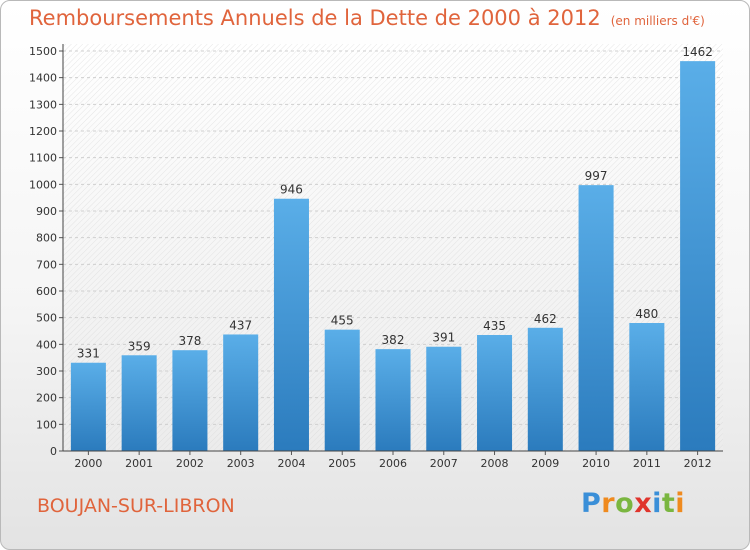  I want to click on x-tick-label: 2007, so click(444, 463).